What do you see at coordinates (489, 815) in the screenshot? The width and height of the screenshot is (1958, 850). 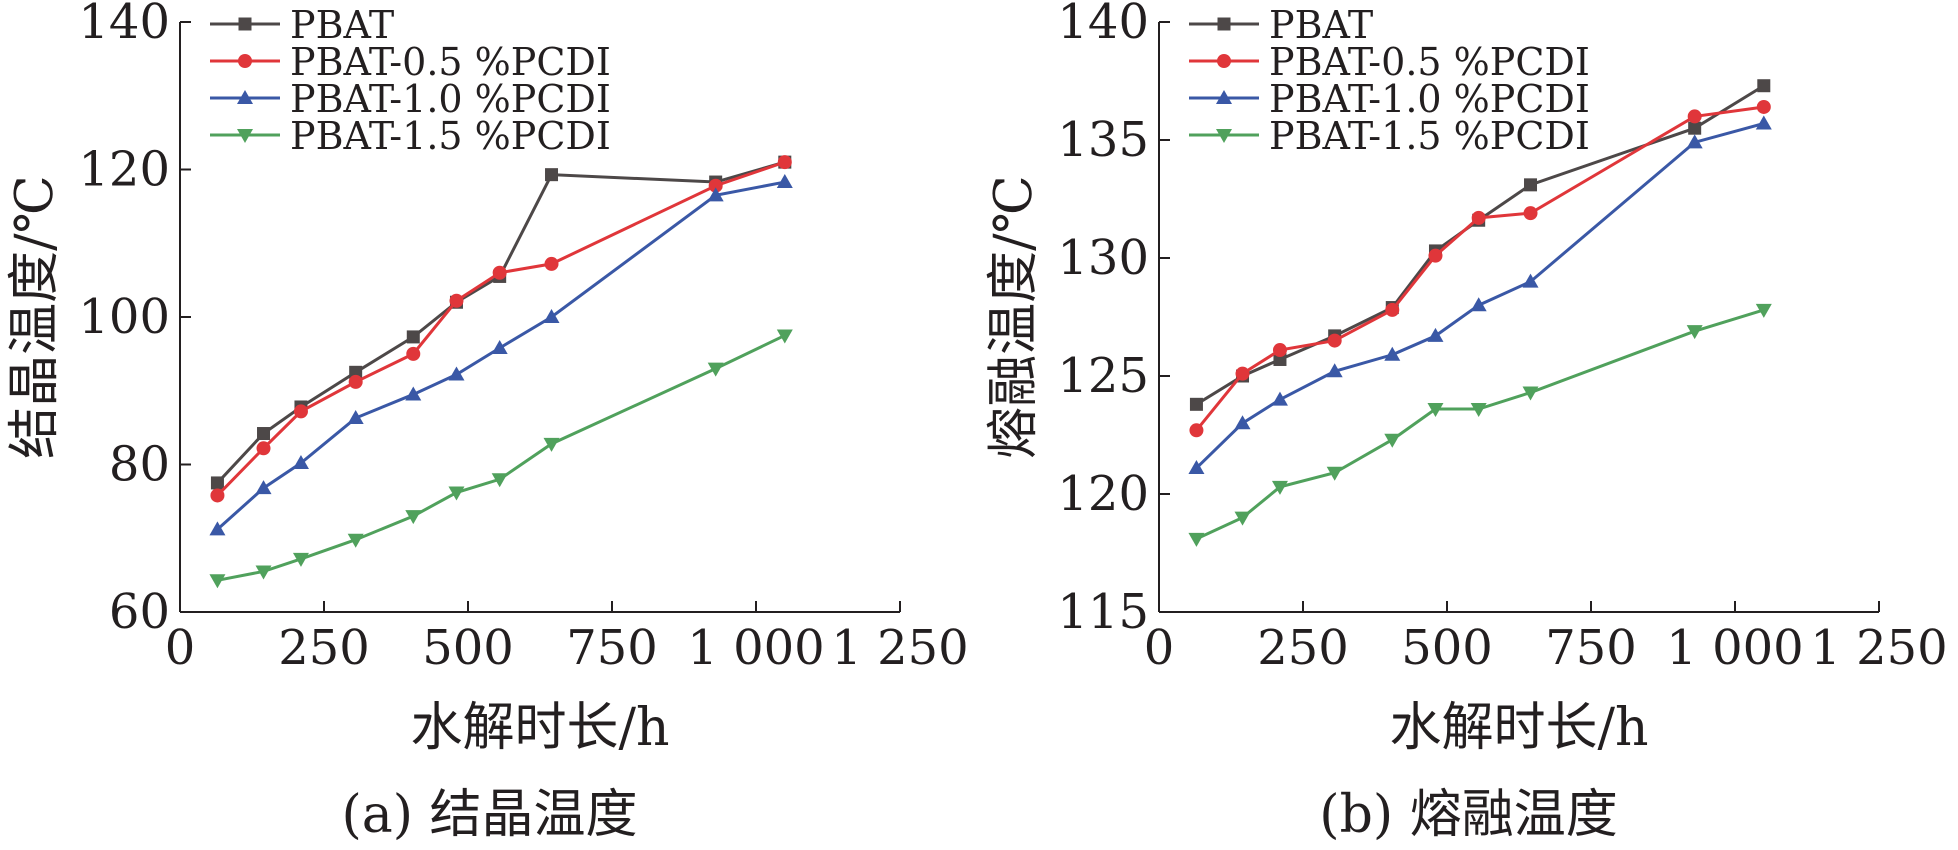 I see `chart-a-caption: (a) 结晶温度` at bounding box center [489, 815].